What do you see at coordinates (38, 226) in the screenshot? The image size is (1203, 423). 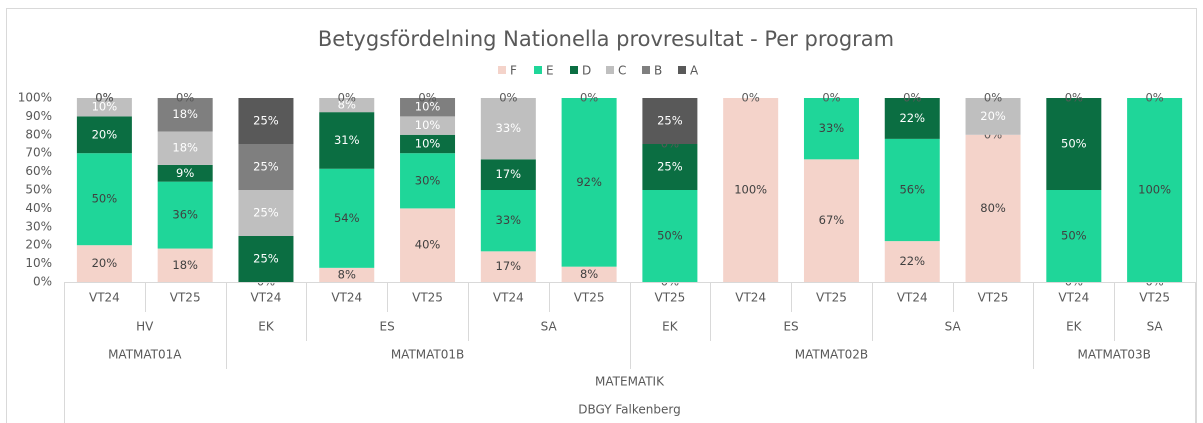 I see `y-tick-label: 30%` at bounding box center [38, 226].